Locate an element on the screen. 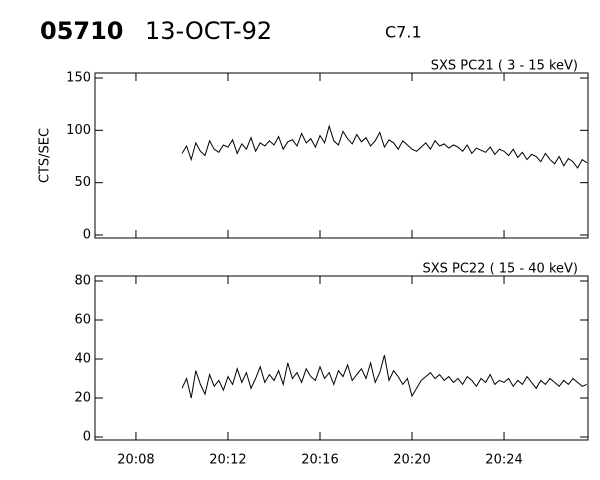  y-tick-label: 100 is located at coordinates (78, 130).